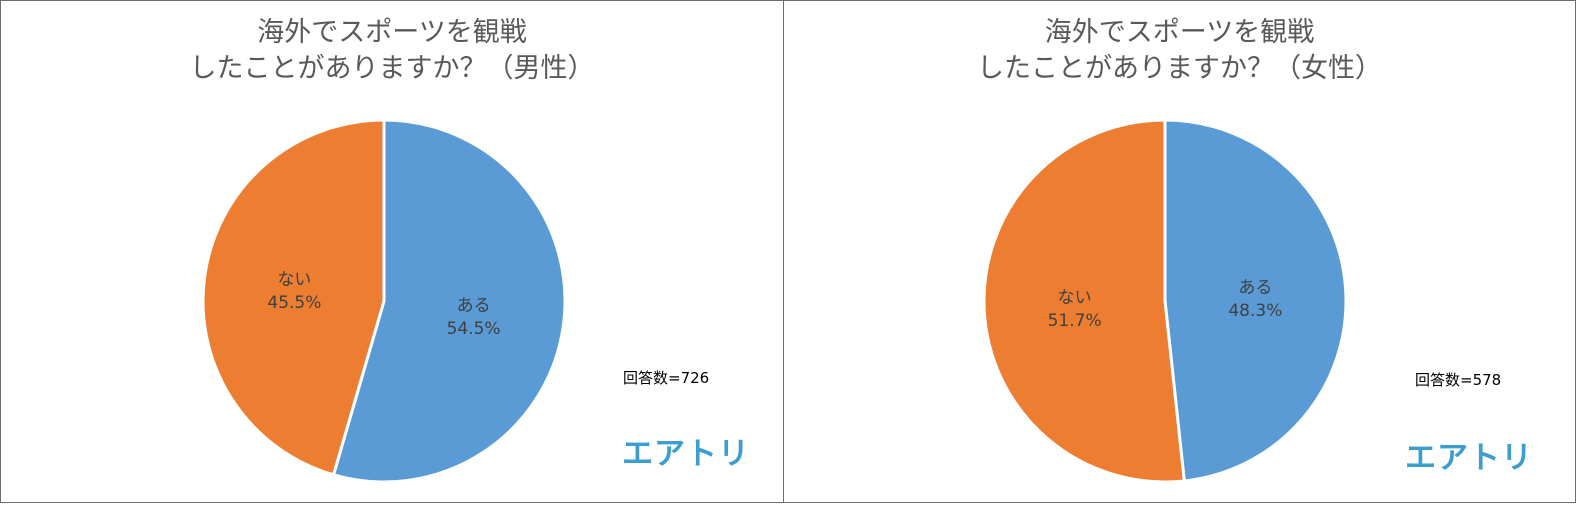  Describe the element at coordinates (1179, 68) in the screenshot. I see `chart-title-line2: したことがありますか？（女性）` at that location.